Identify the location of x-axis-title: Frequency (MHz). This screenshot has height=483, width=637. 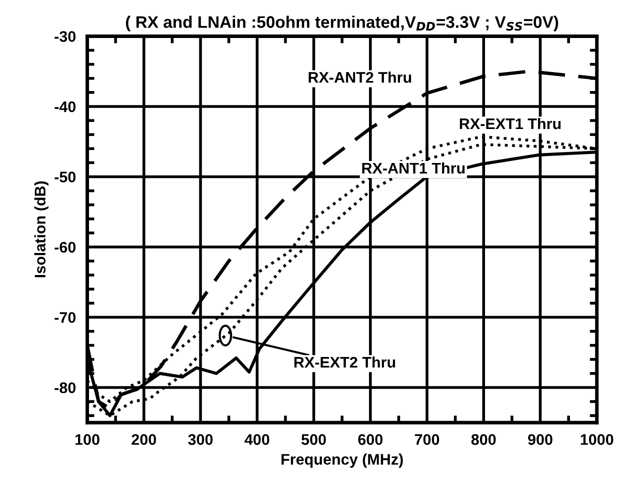
(342, 461).